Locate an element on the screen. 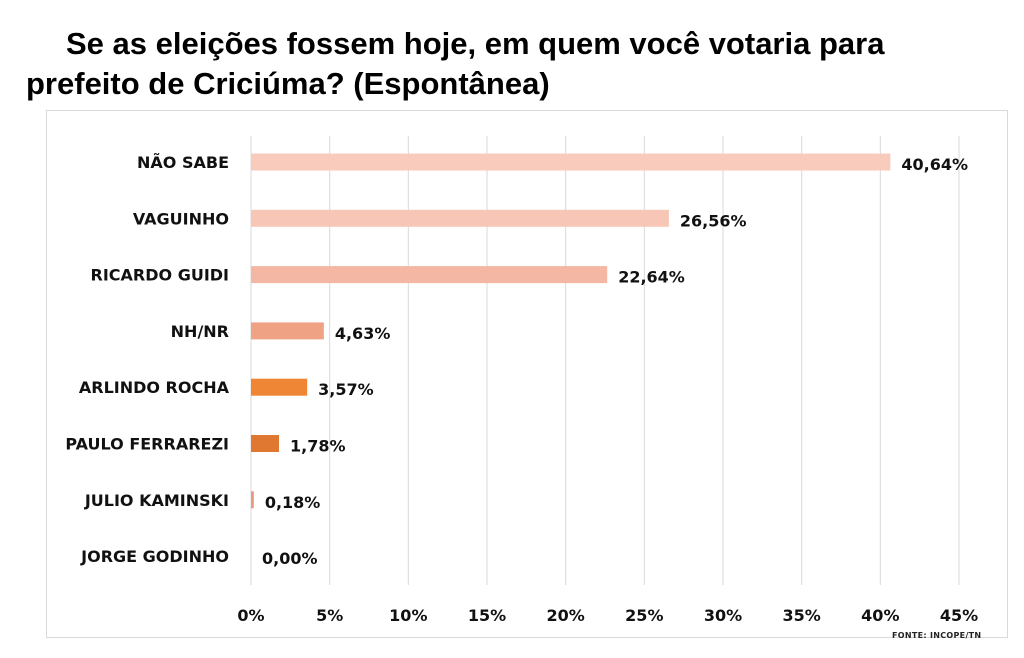 The height and width of the screenshot is (658, 1024). x-tick-label: 5% is located at coordinates (329, 615).